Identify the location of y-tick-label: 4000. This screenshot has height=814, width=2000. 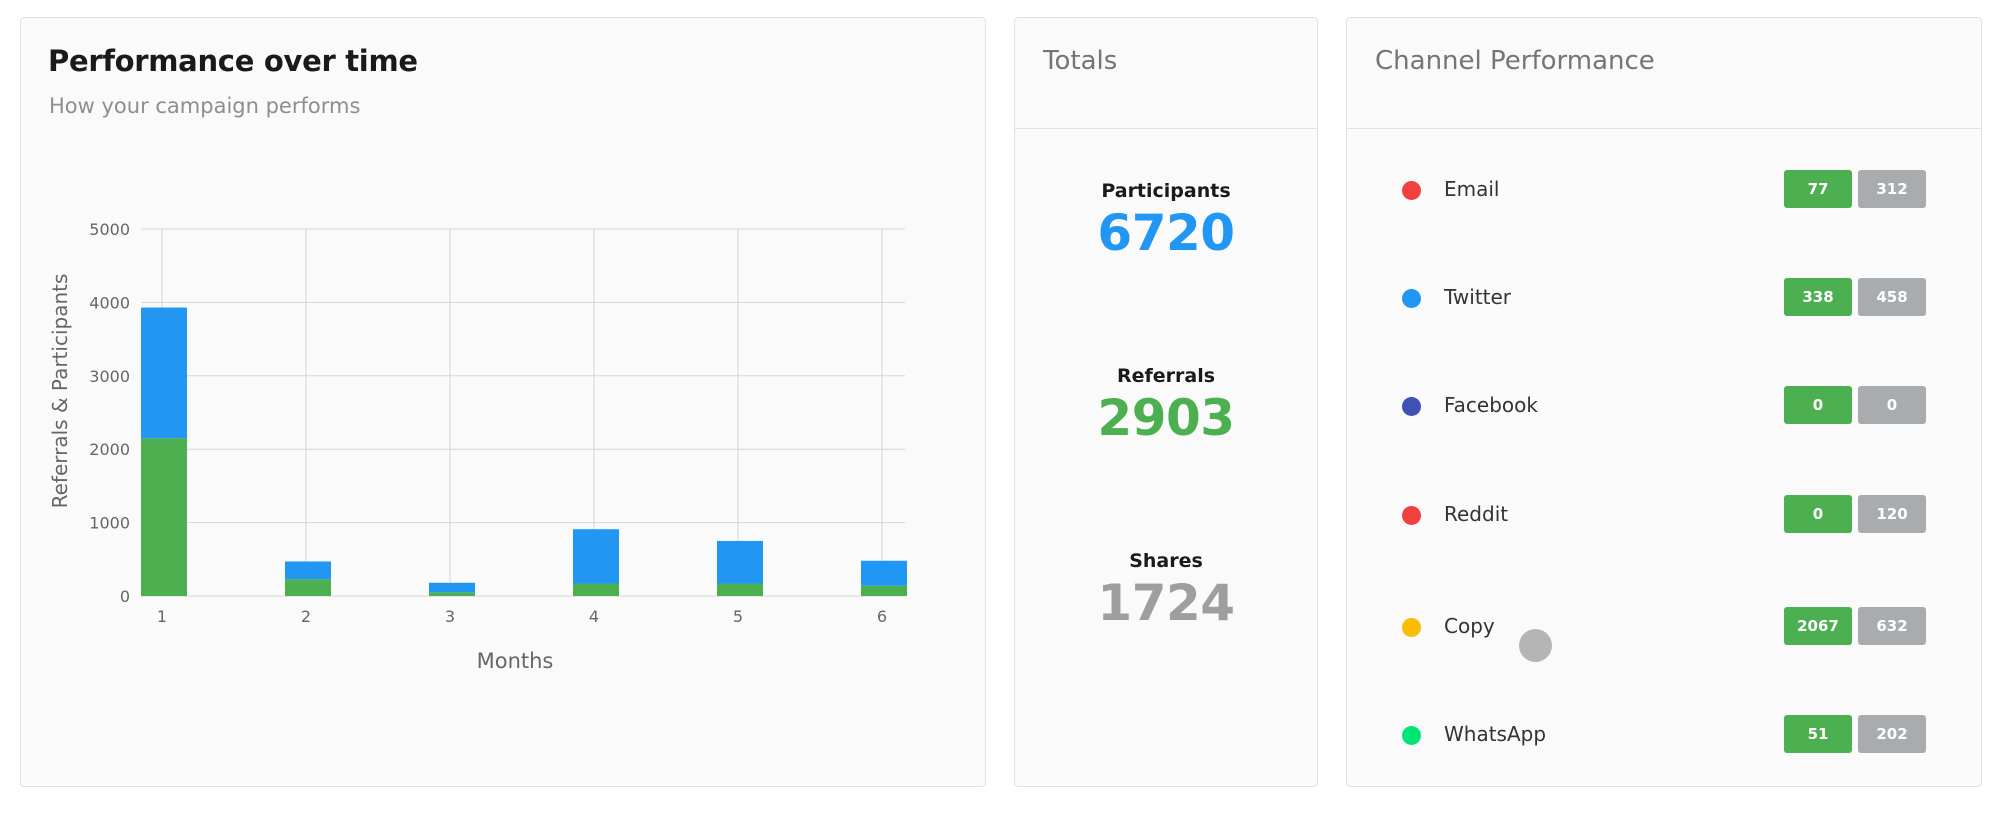
(109, 302).